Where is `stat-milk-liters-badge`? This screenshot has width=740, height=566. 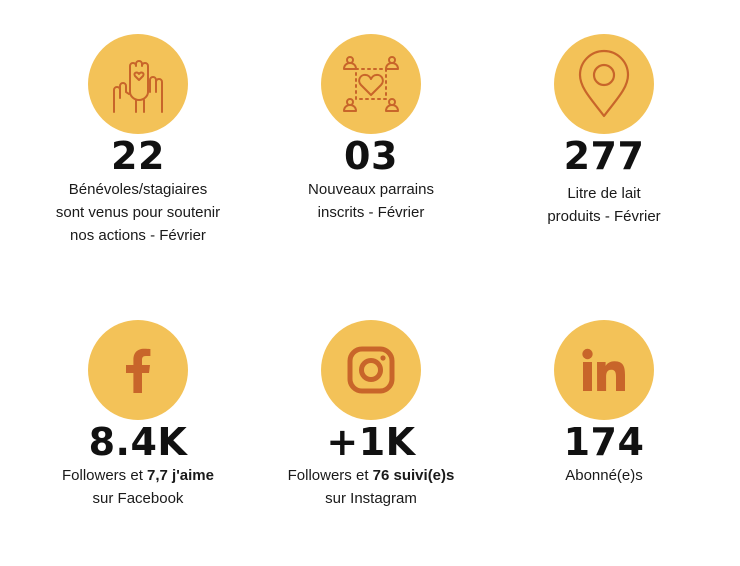 stat-milk-liters-badge is located at coordinates (604, 84).